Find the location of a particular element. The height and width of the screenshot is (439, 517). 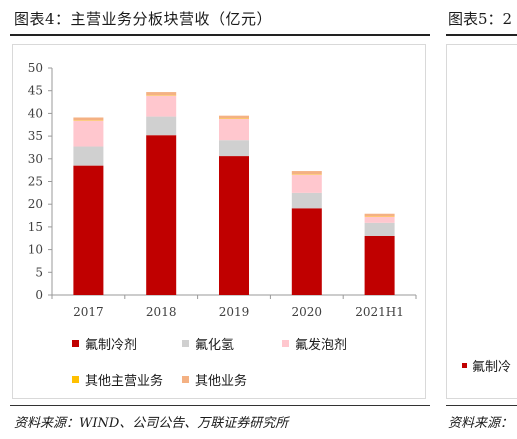

x-tick-label: 2020 is located at coordinates (307, 312).